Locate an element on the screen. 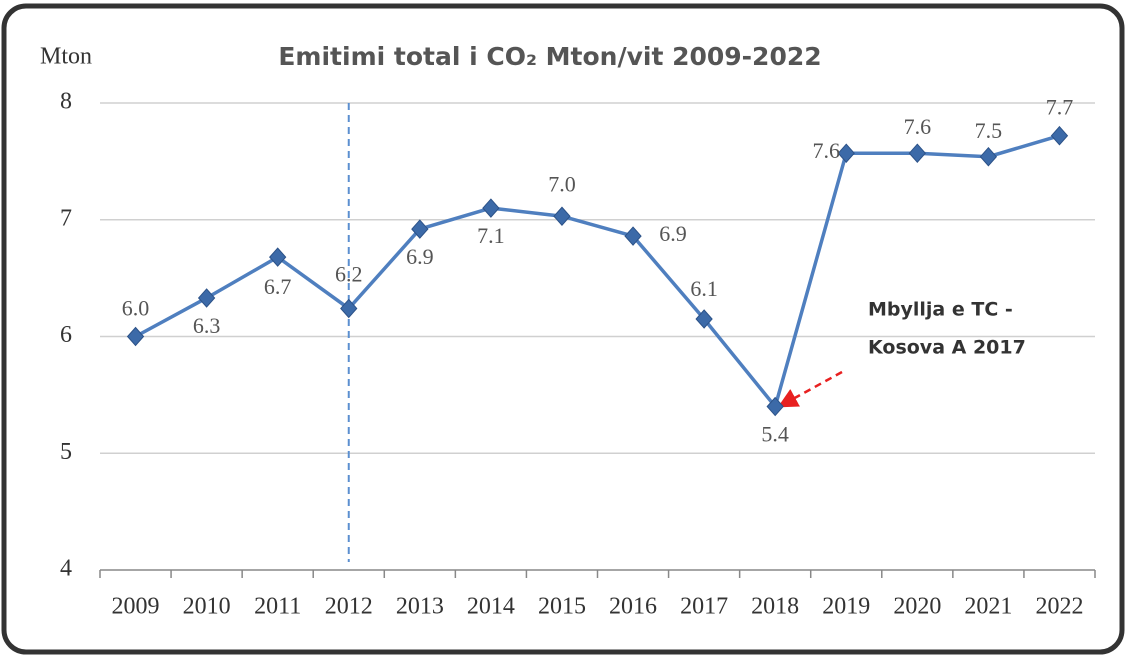 The image size is (1128, 663). x-tick-label: 2013 is located at coordinates (420, 607).